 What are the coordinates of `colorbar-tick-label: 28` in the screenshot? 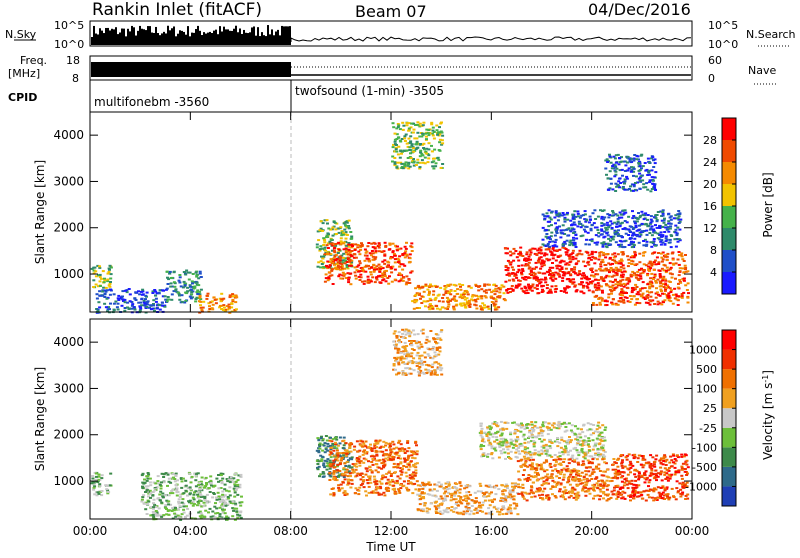 It's located at (710, 140).